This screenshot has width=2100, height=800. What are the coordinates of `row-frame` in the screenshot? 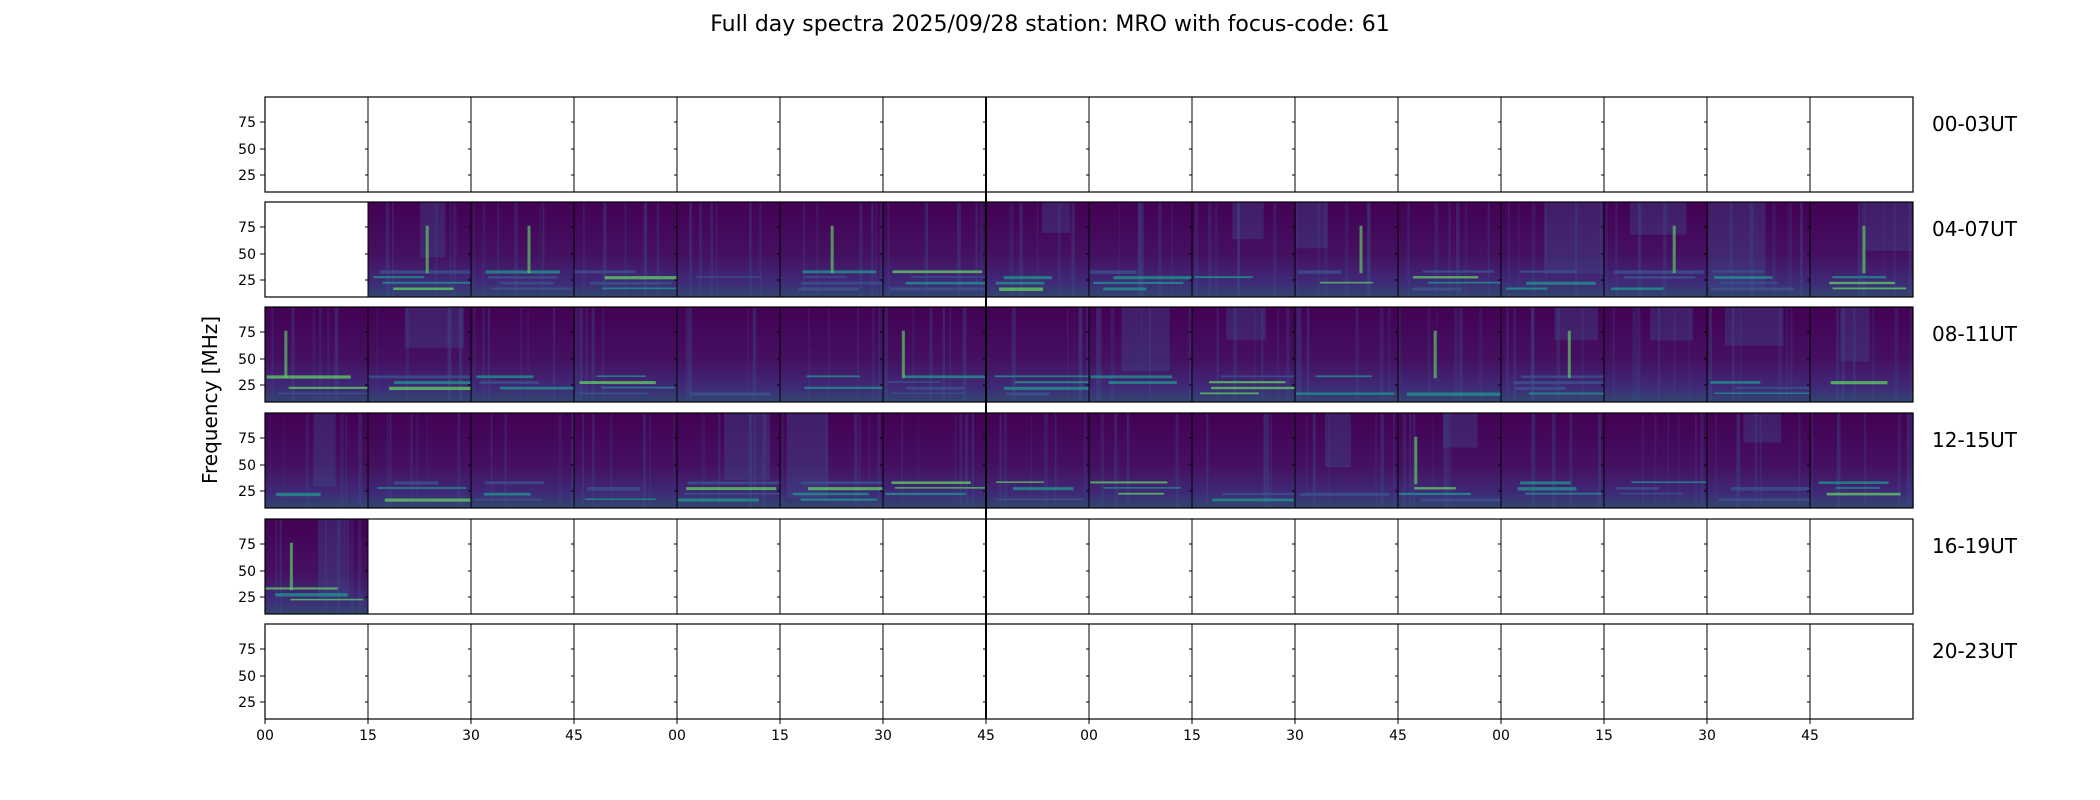 It's located at (1089, 354).